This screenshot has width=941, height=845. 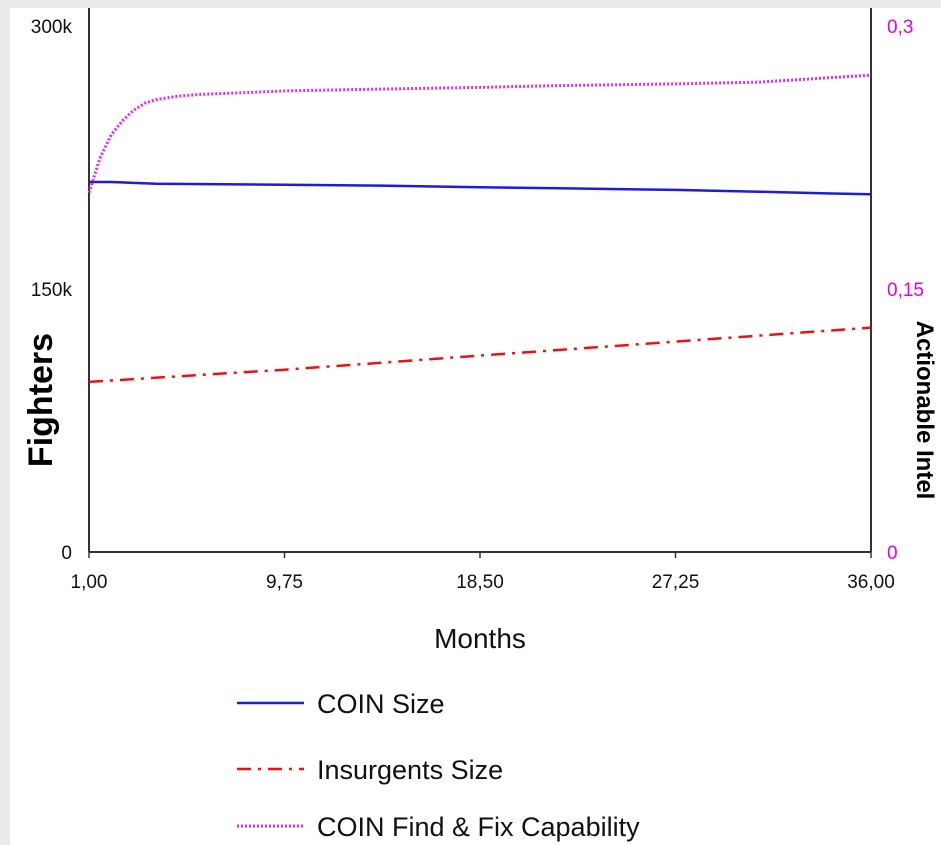 I want to click on x-axis-title: Months, so click(x=480, y=638).